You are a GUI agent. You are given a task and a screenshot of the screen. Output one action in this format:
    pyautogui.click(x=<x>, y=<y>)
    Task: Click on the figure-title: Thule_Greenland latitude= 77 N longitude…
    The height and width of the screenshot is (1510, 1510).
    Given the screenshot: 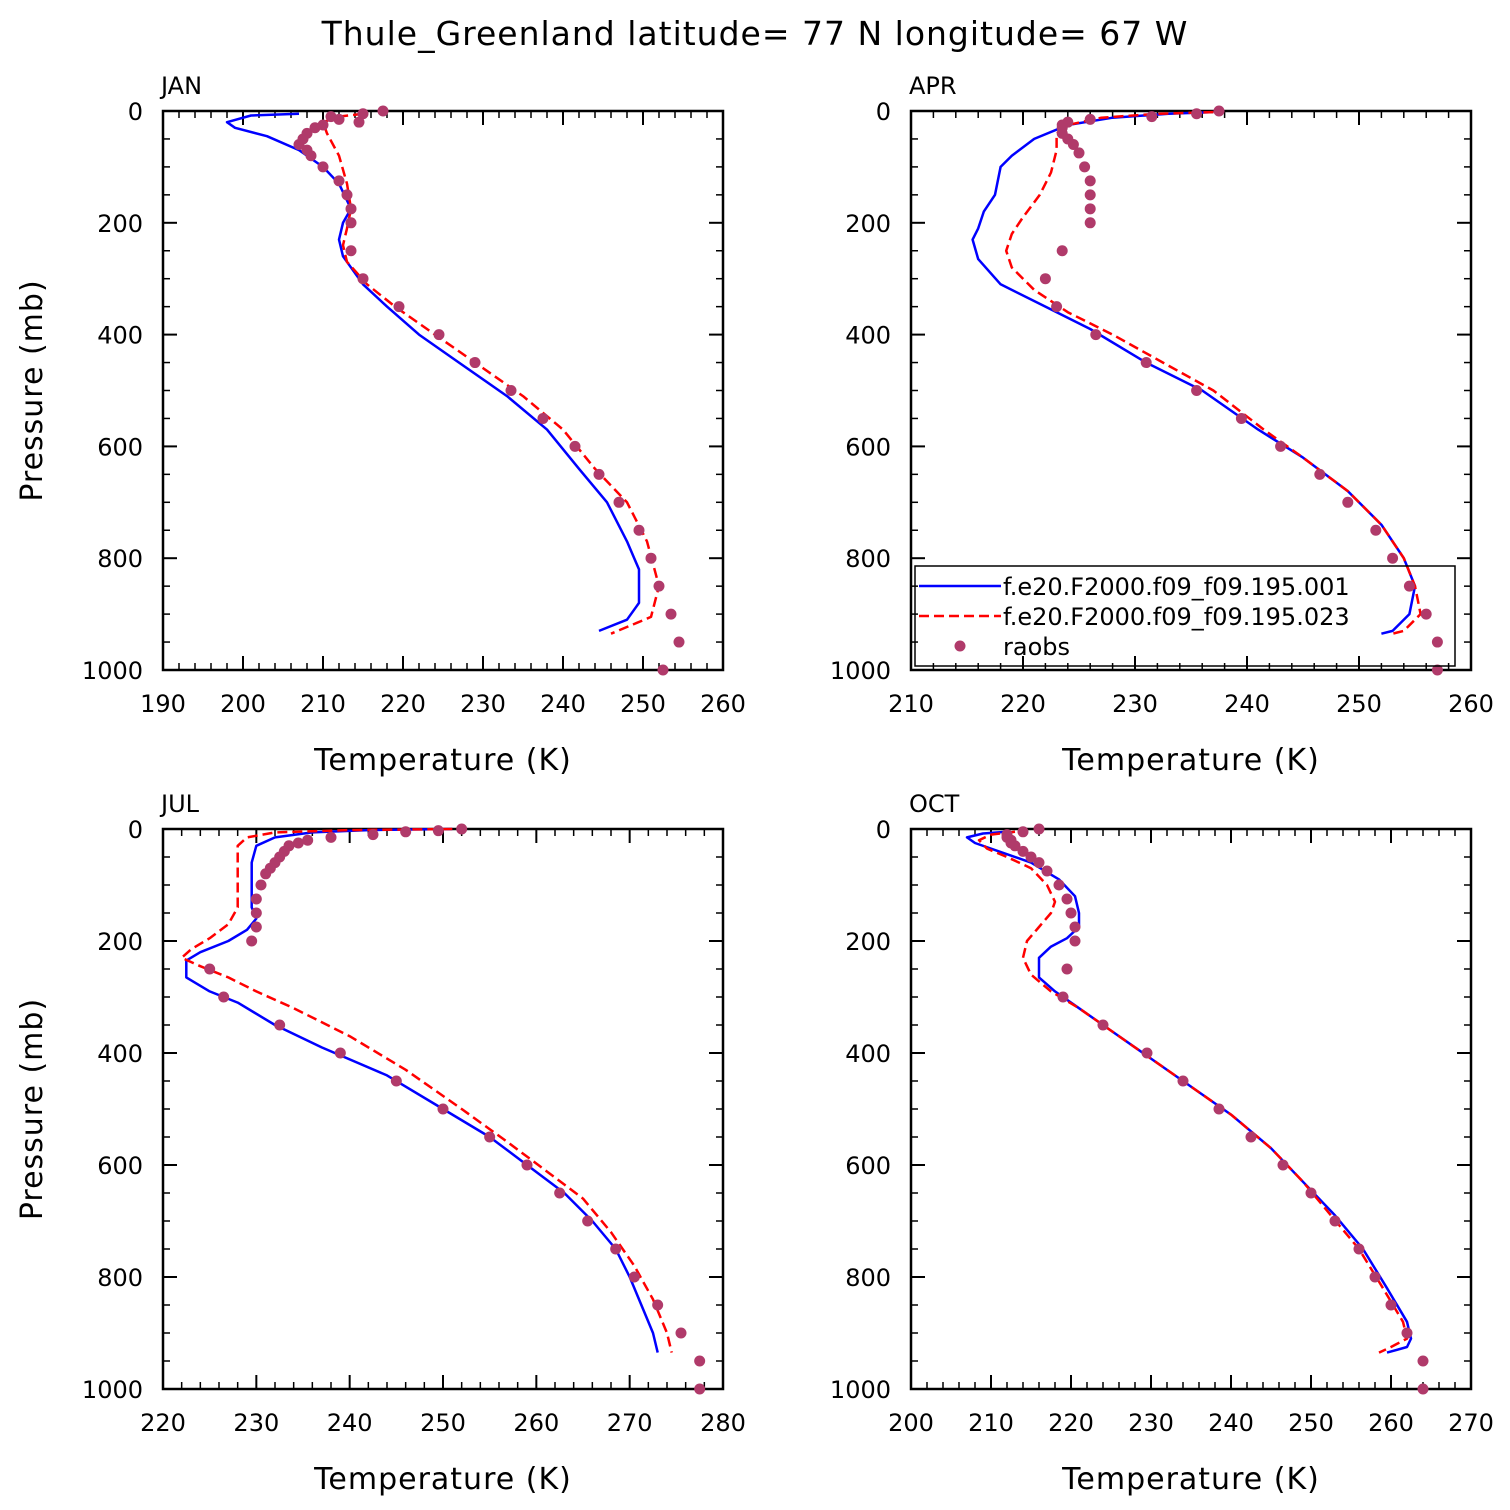 What is the action you would take?
    pyautogui.click(x=755, y=33)
    